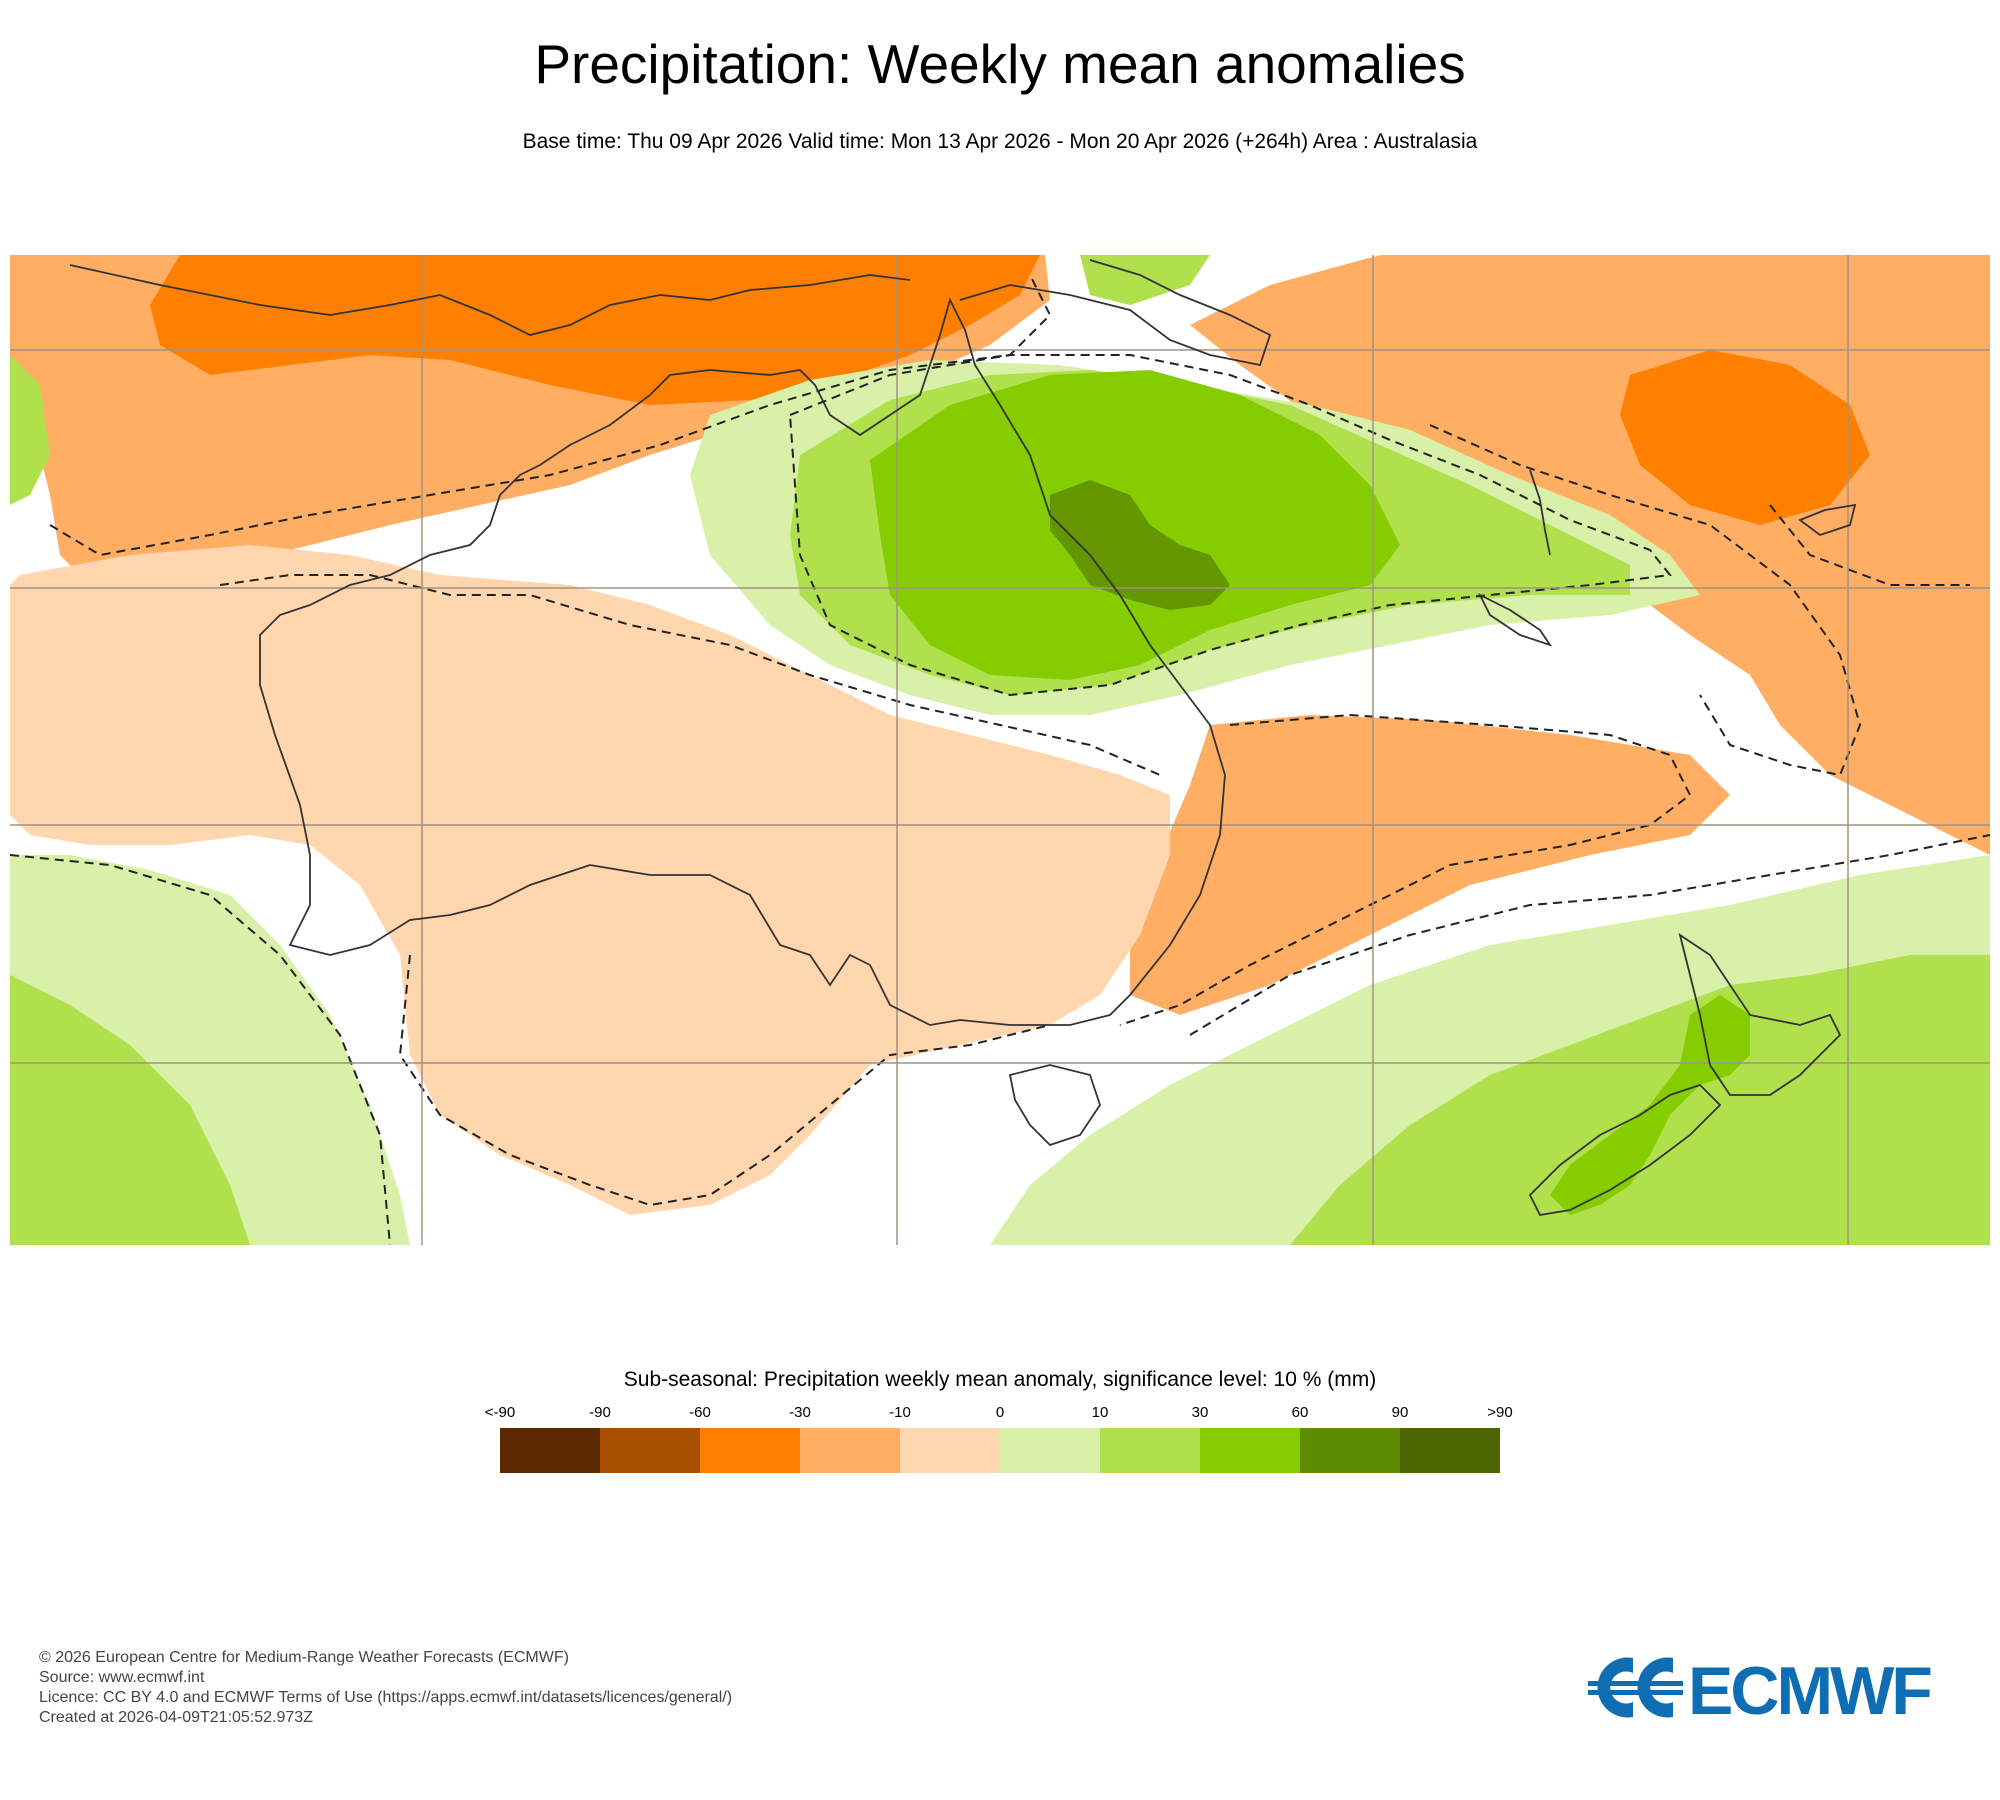 The width and height of the screenshot is (2000, 1800). What do you see at coordinates (1500, 1412) in the screenshot?
I see `colorbar-tick-label: >90` at bounding box center [1500, 1412].